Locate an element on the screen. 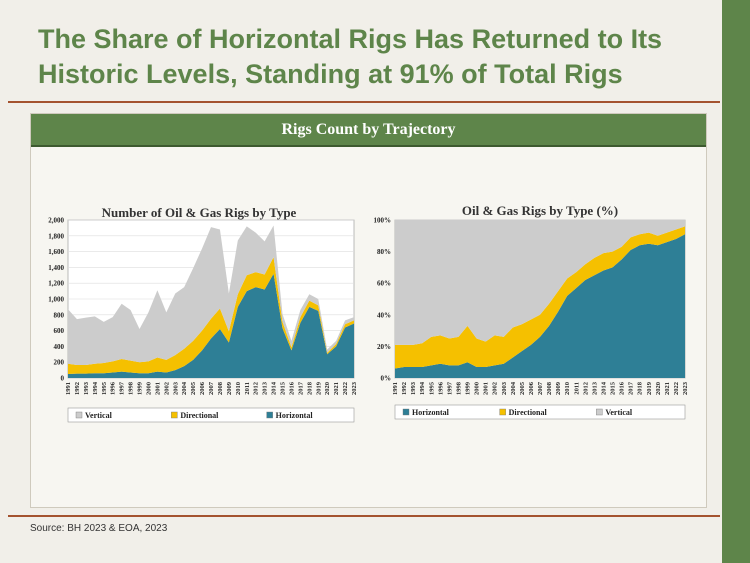 The height and width of the screenshot is (563, 750). footer-divider is located at coordinates (364, 516).